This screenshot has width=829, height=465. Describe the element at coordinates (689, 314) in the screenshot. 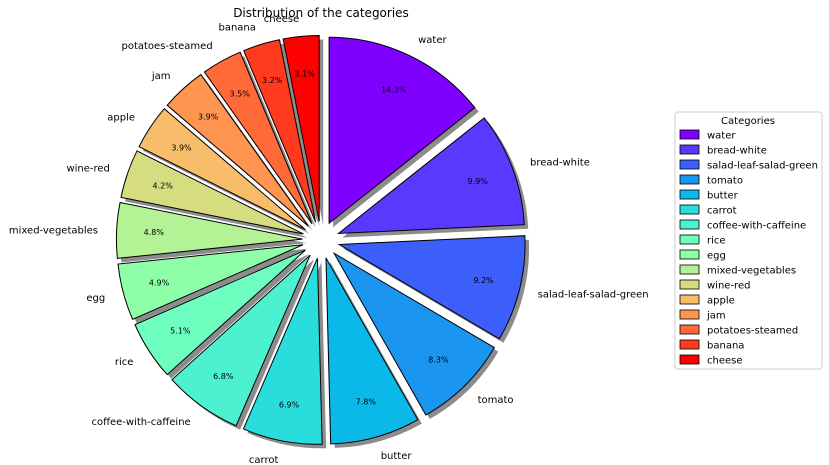

I see `legend-swatch-jam` at that location.